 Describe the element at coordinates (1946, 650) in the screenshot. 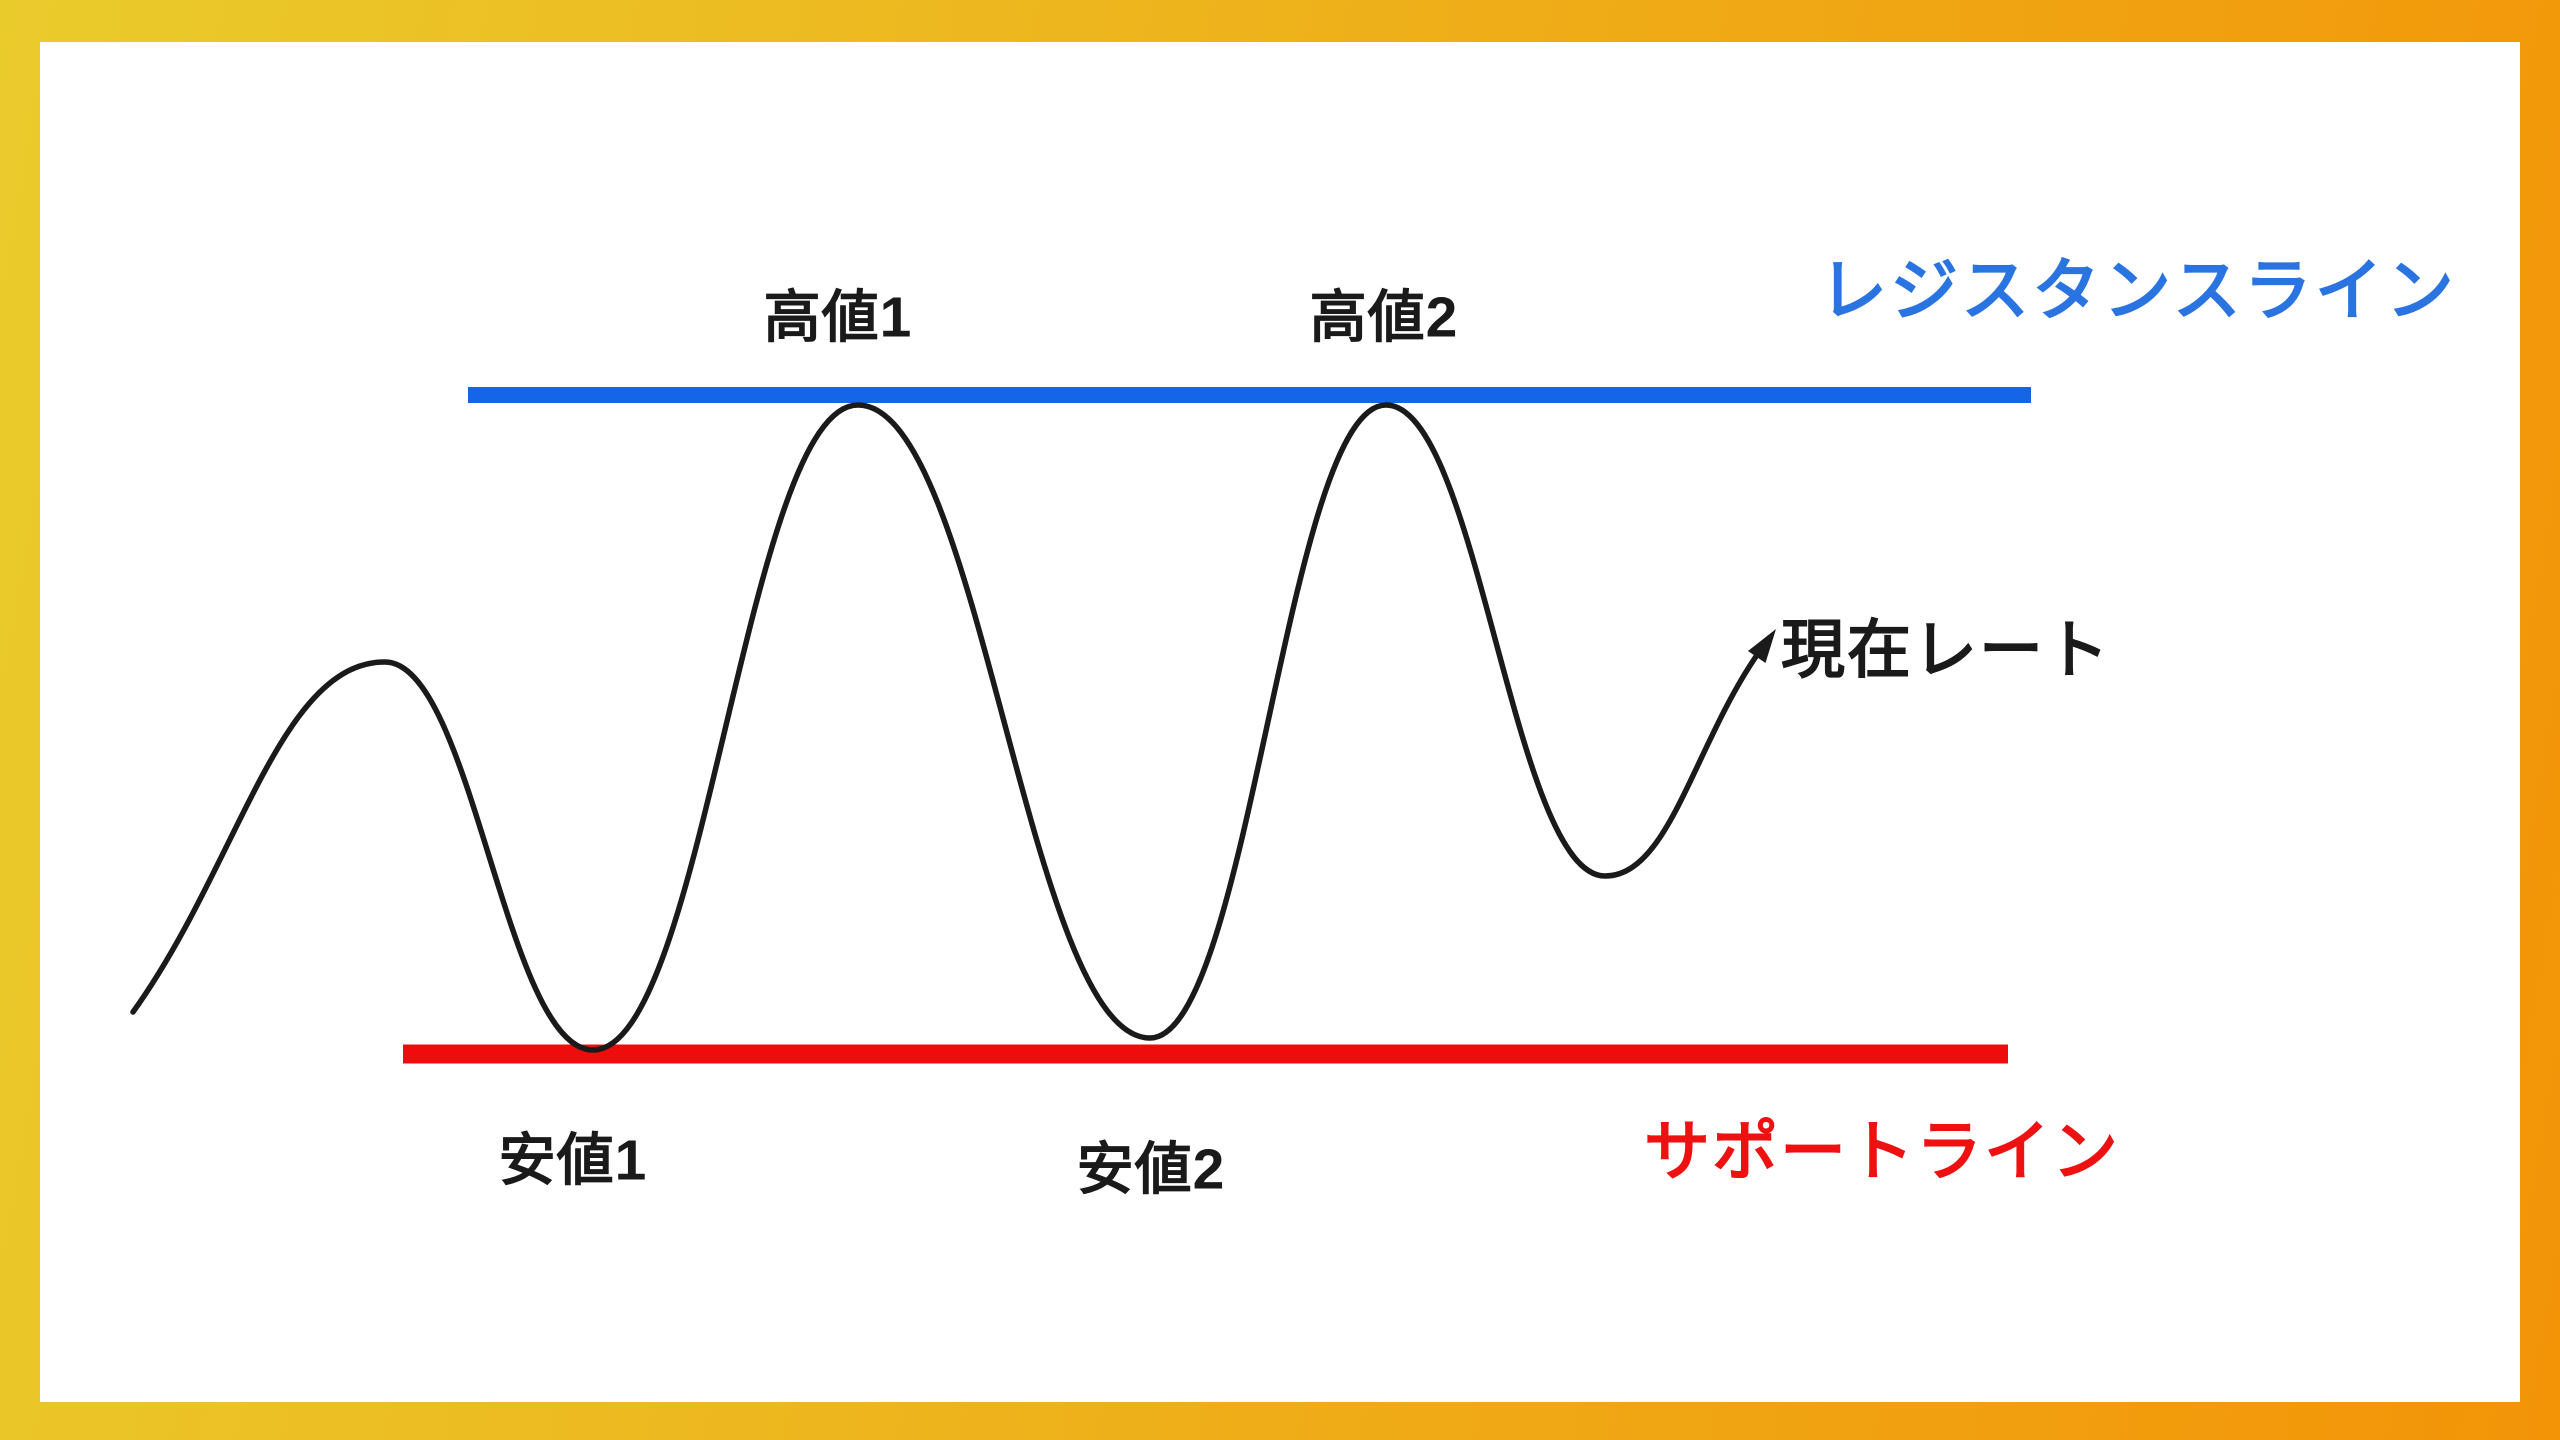

I see `label-current-rate: 現在レート` at that location.